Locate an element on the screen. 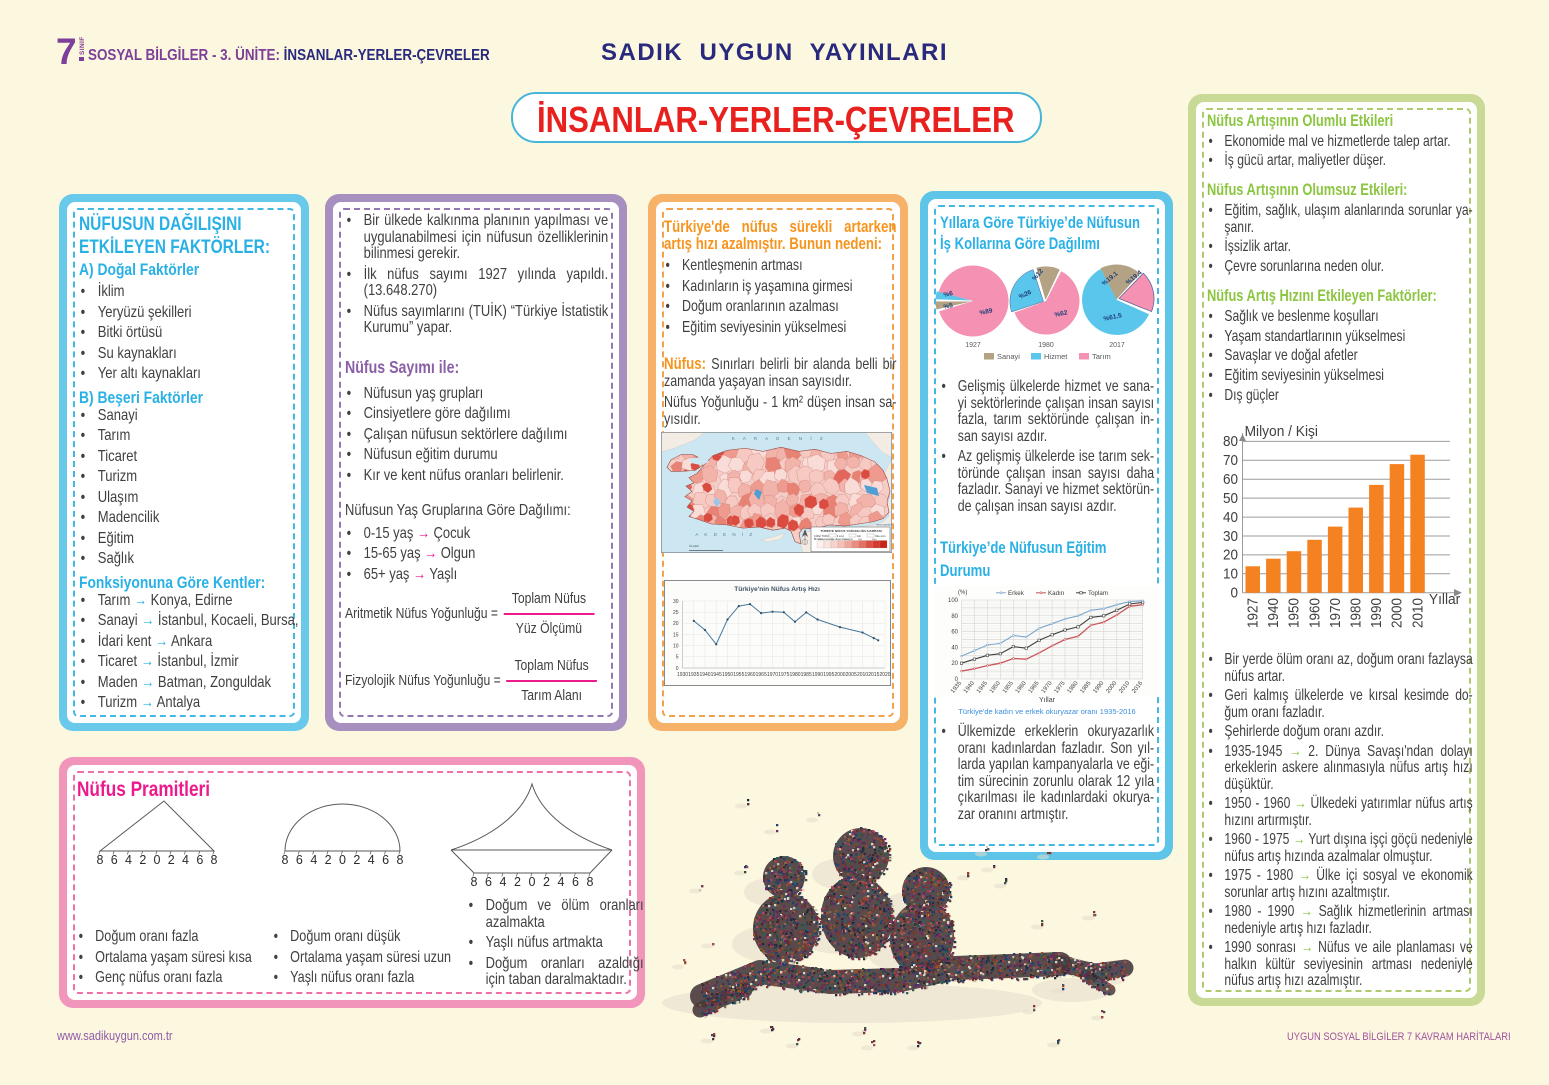 Image resolution: width=1549 pixels, height=1085 pixels. svg-text: 30 is located at coordinates (676, 602).